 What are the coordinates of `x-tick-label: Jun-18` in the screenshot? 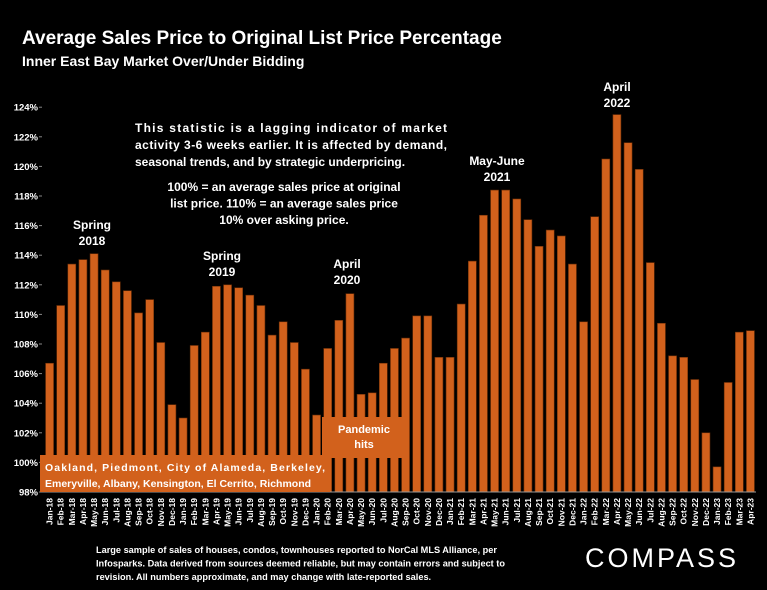 It's located at (105, 512).